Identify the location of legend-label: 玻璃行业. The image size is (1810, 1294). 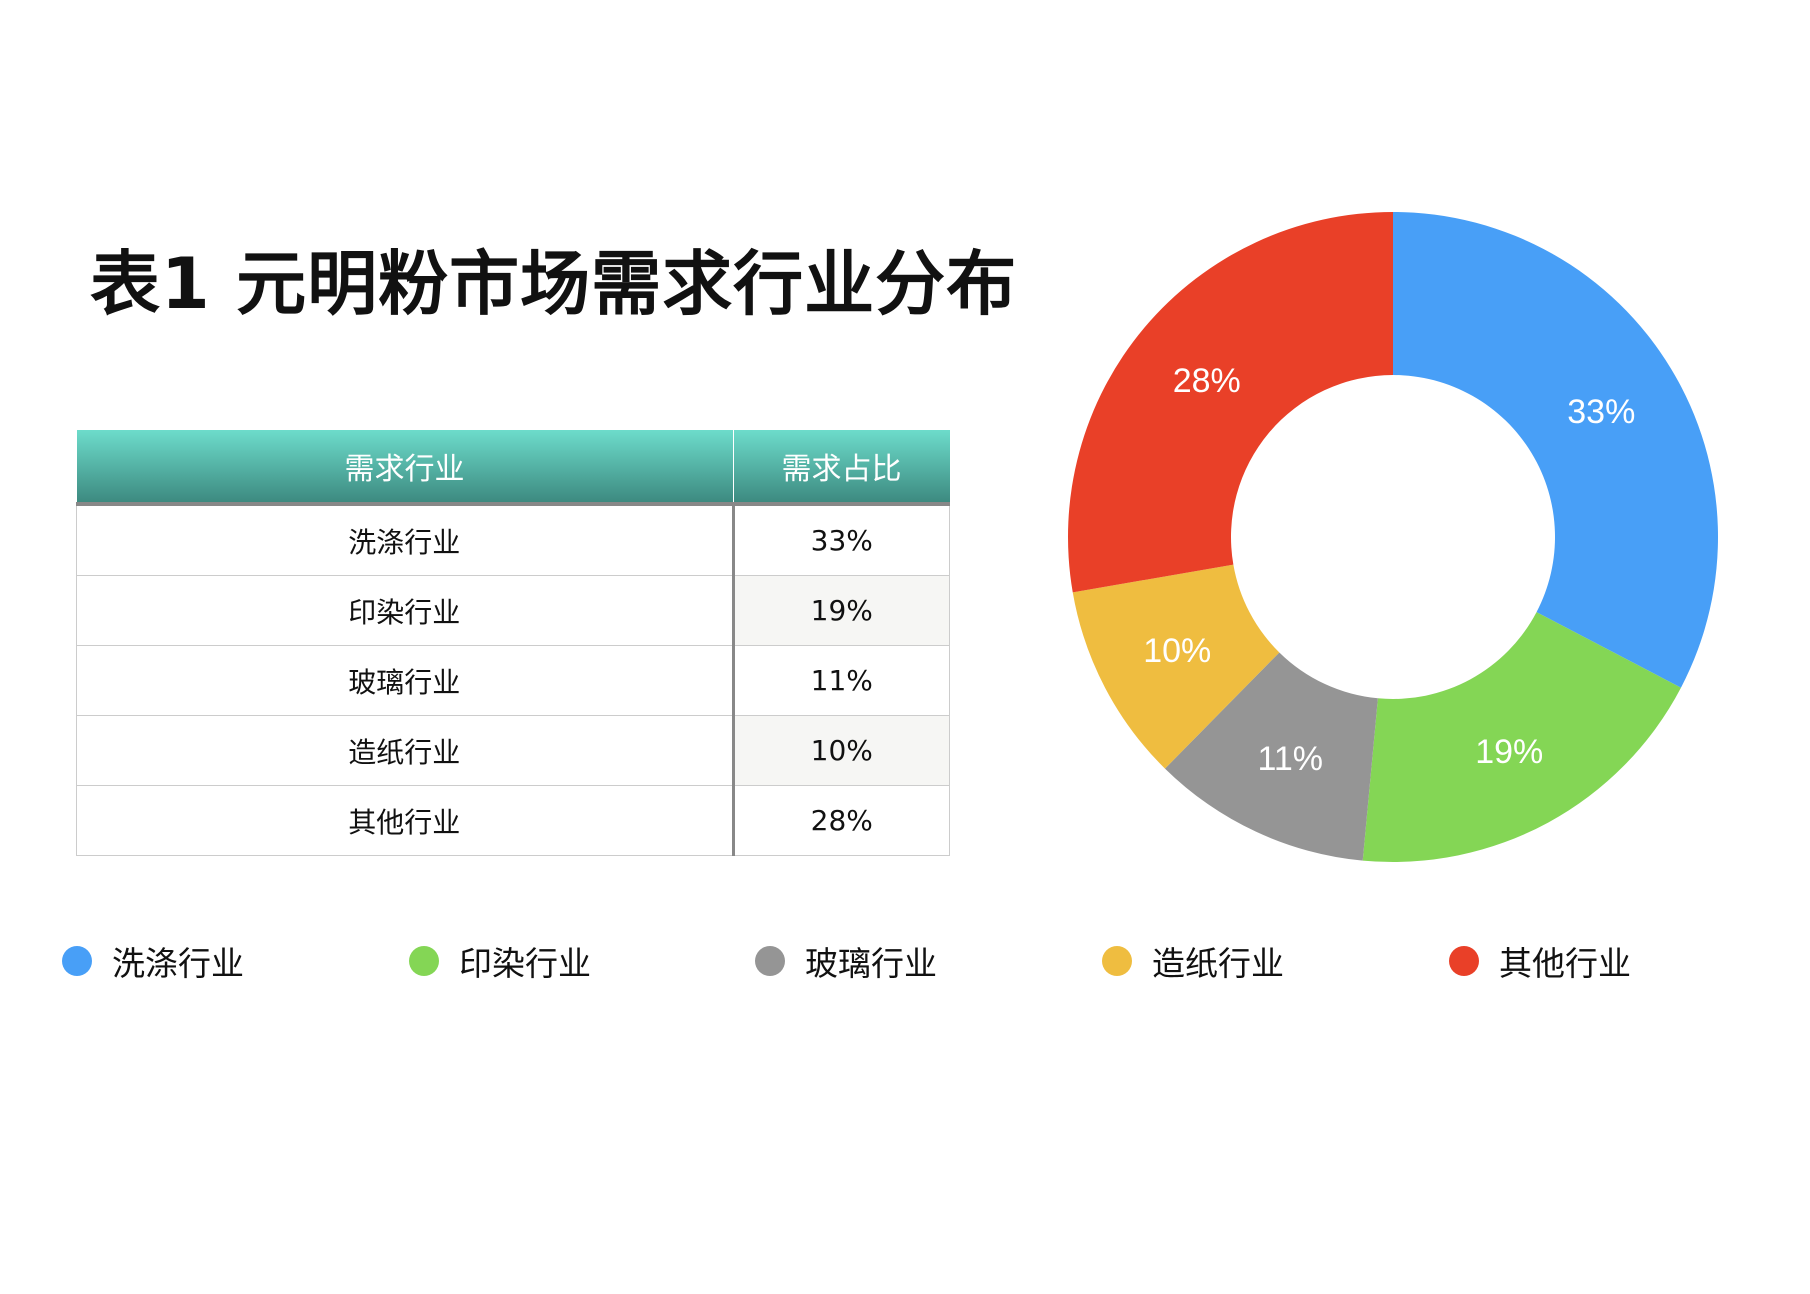
(871, 963).